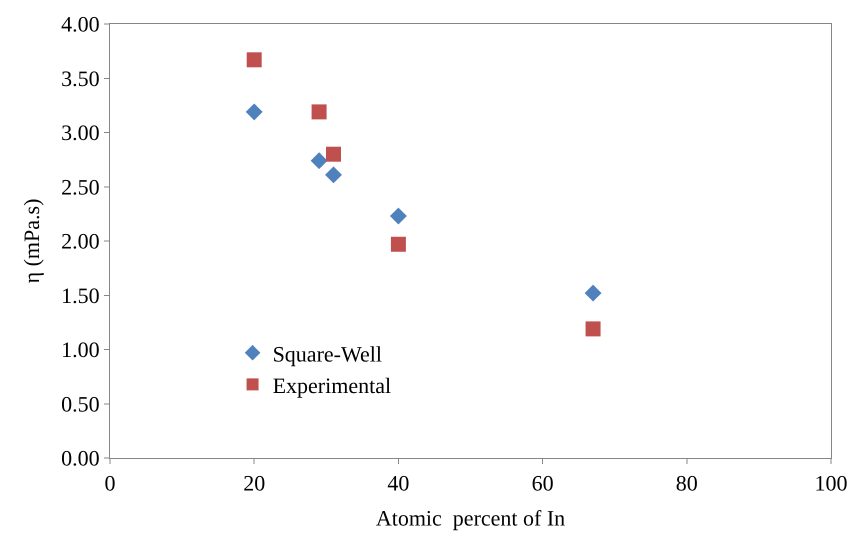 The height and width of the screenshot is (548, 860). I want to click on y-tick-label: 4.00, so click(80, 24).